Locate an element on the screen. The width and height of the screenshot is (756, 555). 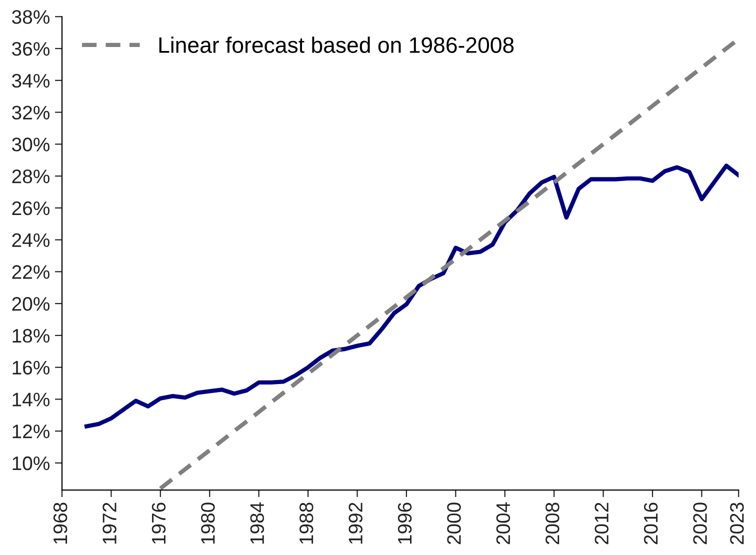
y-tick-label: 12% is located at coordinates (31, 431).